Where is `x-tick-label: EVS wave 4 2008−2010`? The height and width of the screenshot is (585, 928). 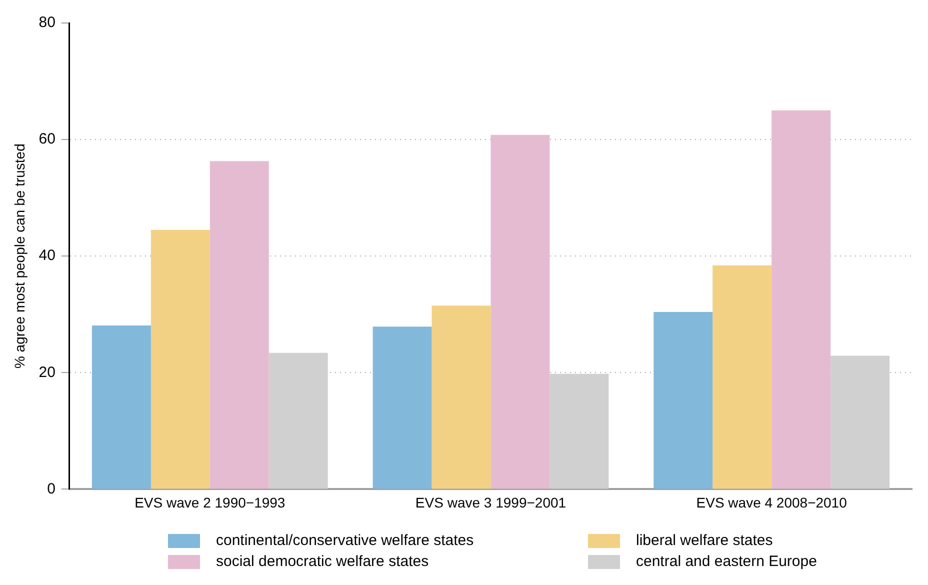 x-tick-label: EVS wave 4 2008−2010 is located at coordinates (772, 502).